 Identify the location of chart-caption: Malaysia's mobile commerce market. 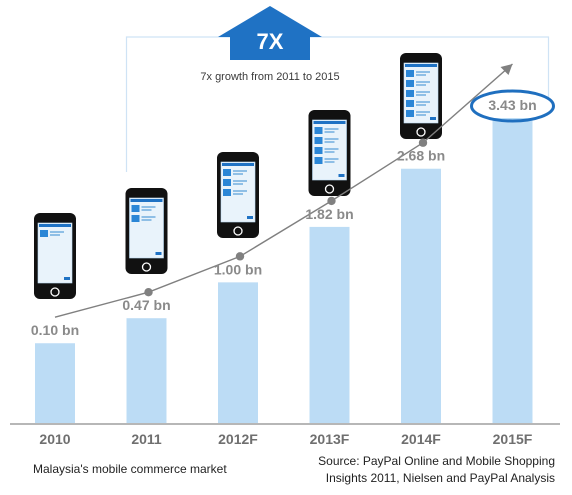
(130, 469).